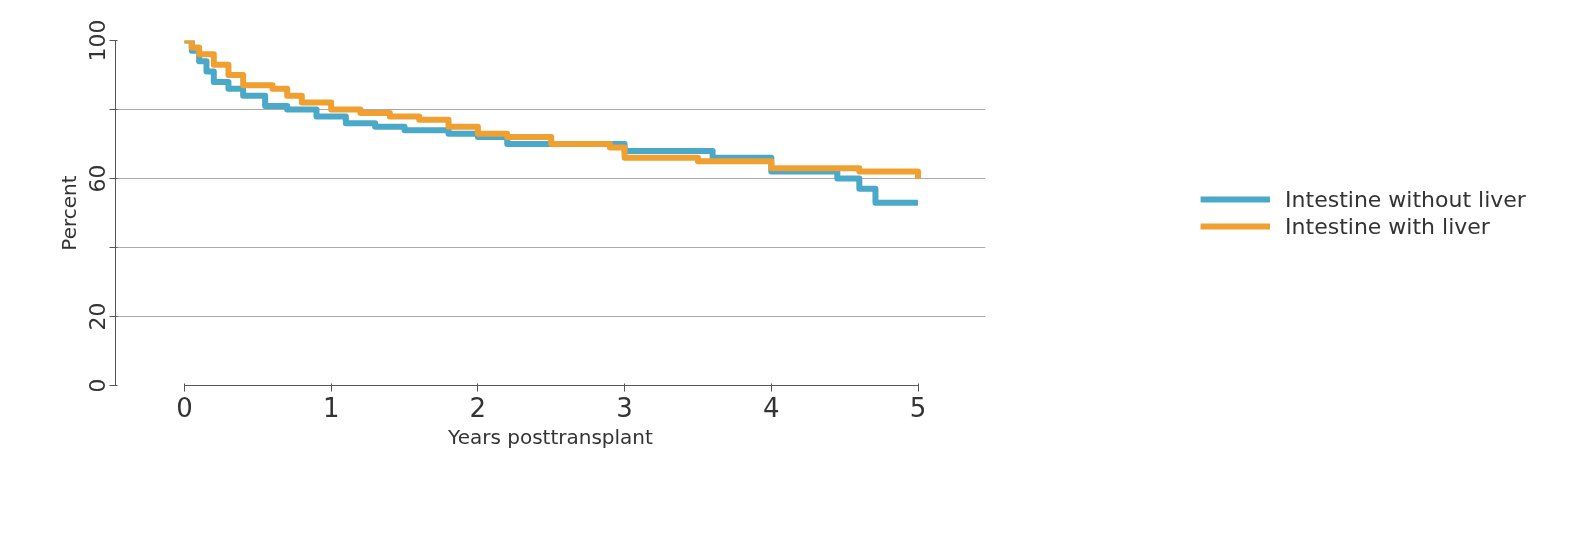  What do you see at coordinates (97, 385) in the screenshot?
I see `y-tick-label: 0` at bounding box center [97, 385].